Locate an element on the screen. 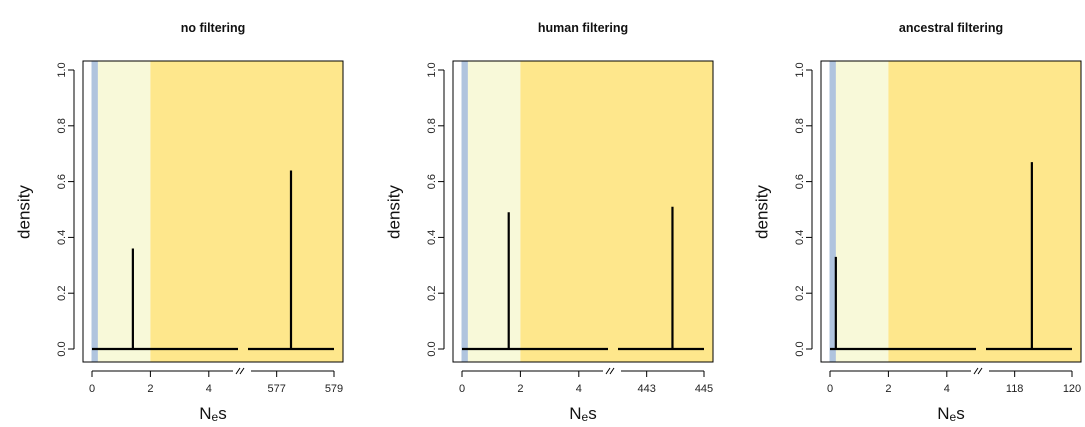  x-tick-label: 120 is located at coordinates (1072, 389).